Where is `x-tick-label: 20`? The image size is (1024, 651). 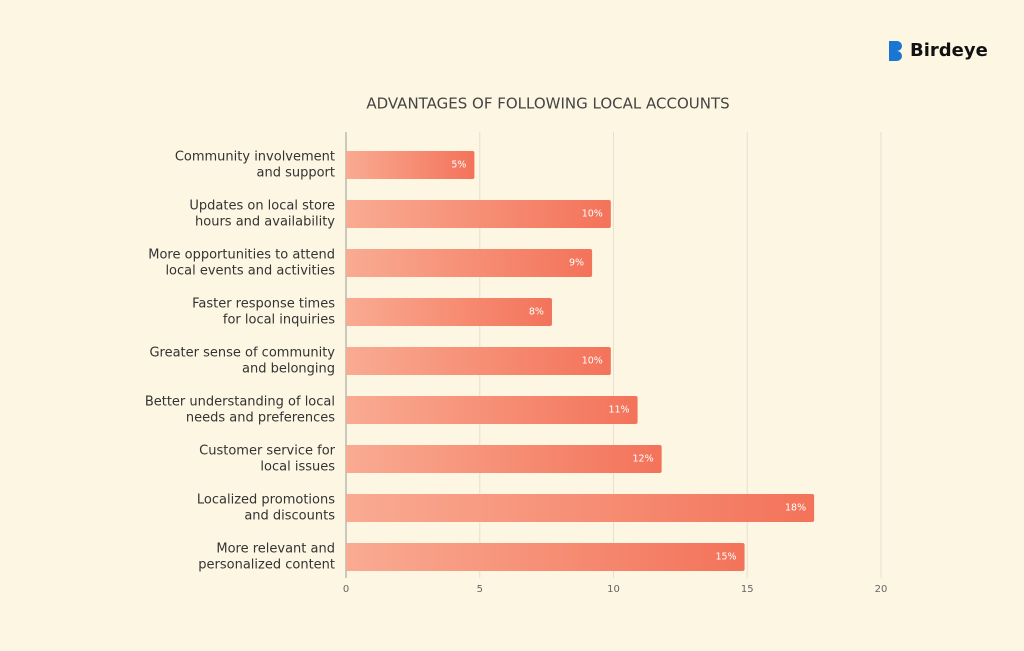
x-tick-label: 20 is located at coordinates (881, 589).